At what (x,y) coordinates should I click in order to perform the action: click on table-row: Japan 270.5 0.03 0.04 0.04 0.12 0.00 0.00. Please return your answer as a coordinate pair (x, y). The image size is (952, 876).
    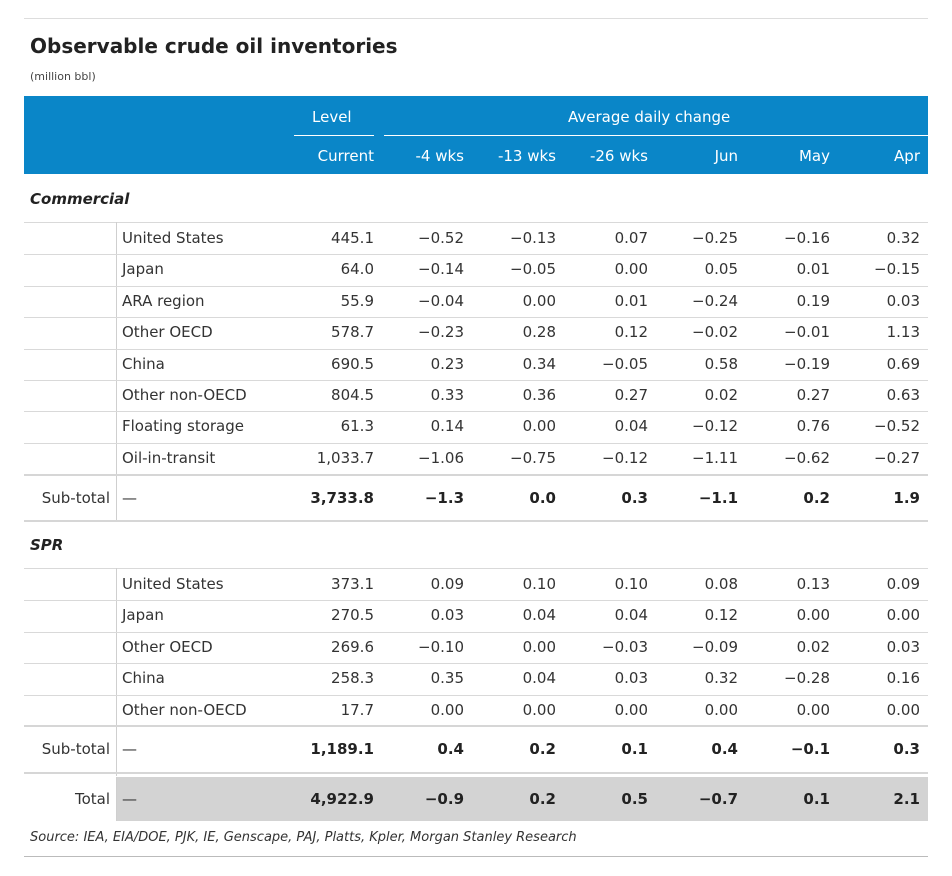
    Looking at the image, I should click on (476, 615).